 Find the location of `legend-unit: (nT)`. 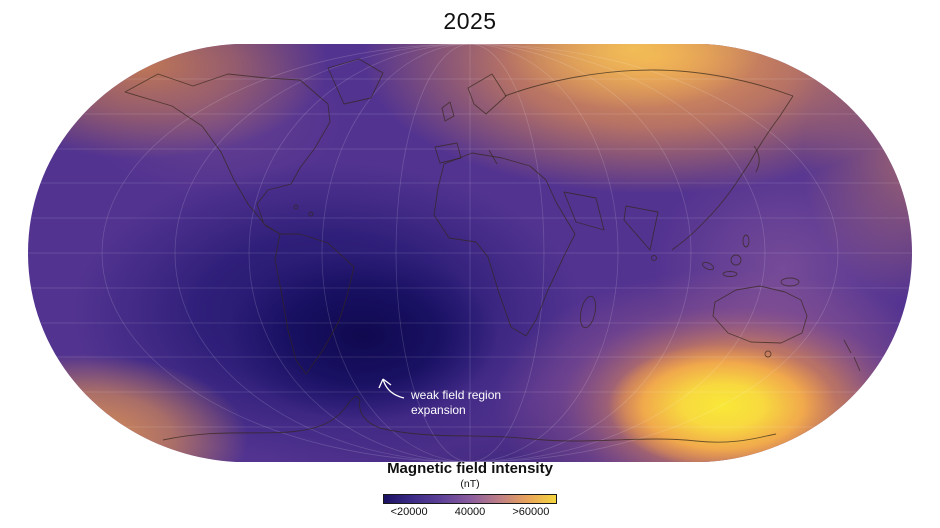

legend-unit: (nT) is located at coordinates (470, 484).